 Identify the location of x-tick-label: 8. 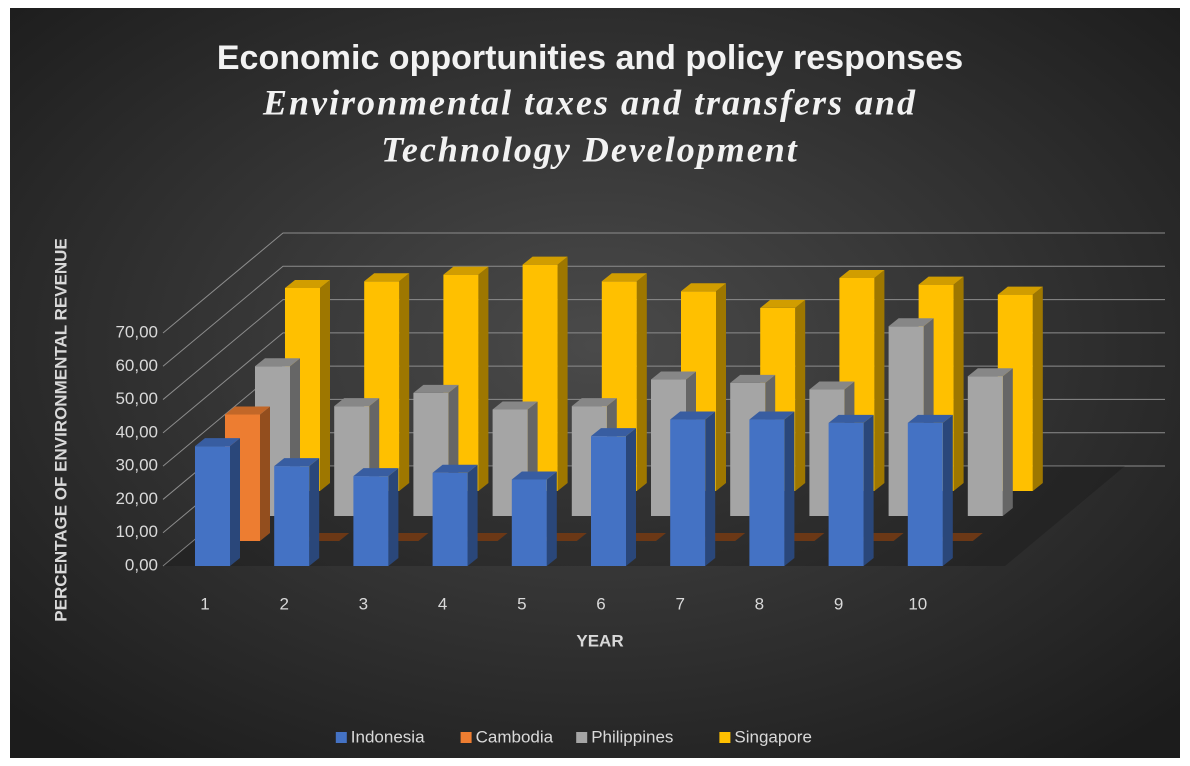
(759, 603).